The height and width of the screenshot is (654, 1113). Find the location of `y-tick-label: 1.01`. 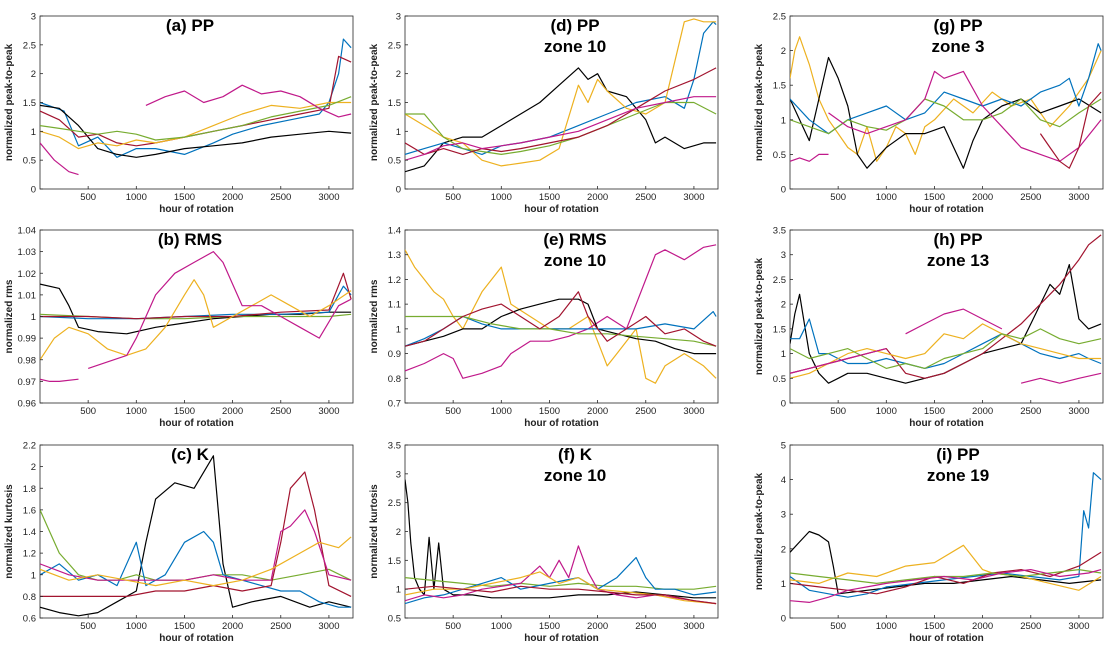

y-tick-label: 1.01 is located at coordinates (27, 295).